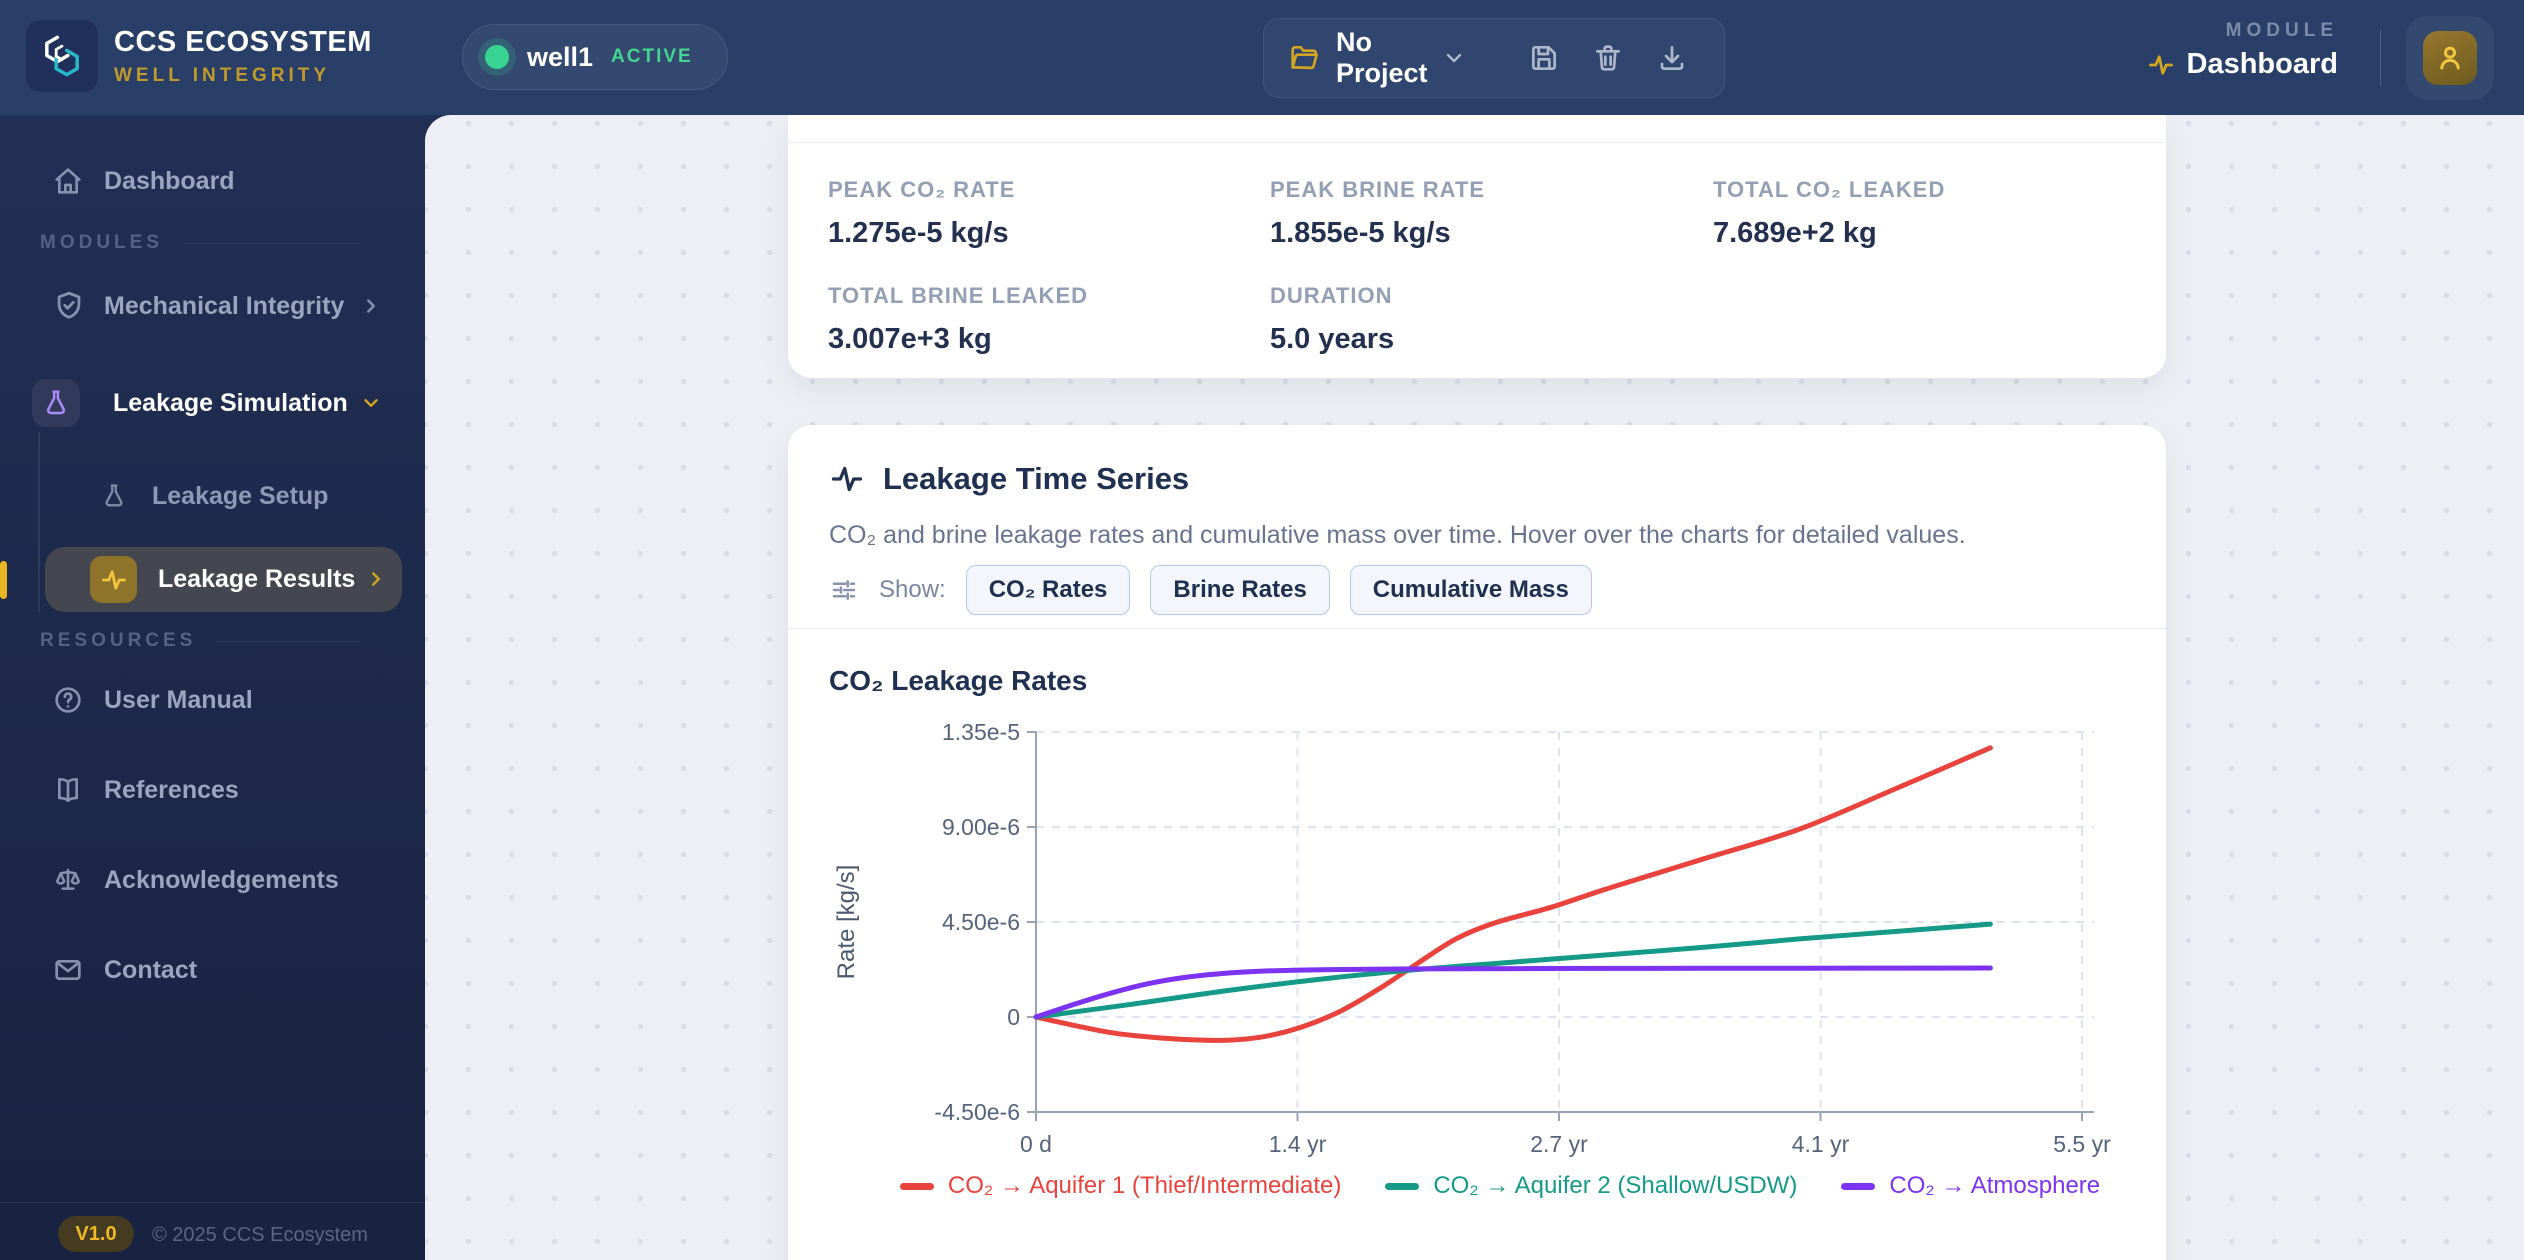 The width and height of the screenshot is (2524, 1260). What do you see at coordinates (1591, 1186) in the screenshot?
I see `legend-item: CO₂ → Aquifer 2 (Shallow/USDW)` at bounding box center [1591, 1186].